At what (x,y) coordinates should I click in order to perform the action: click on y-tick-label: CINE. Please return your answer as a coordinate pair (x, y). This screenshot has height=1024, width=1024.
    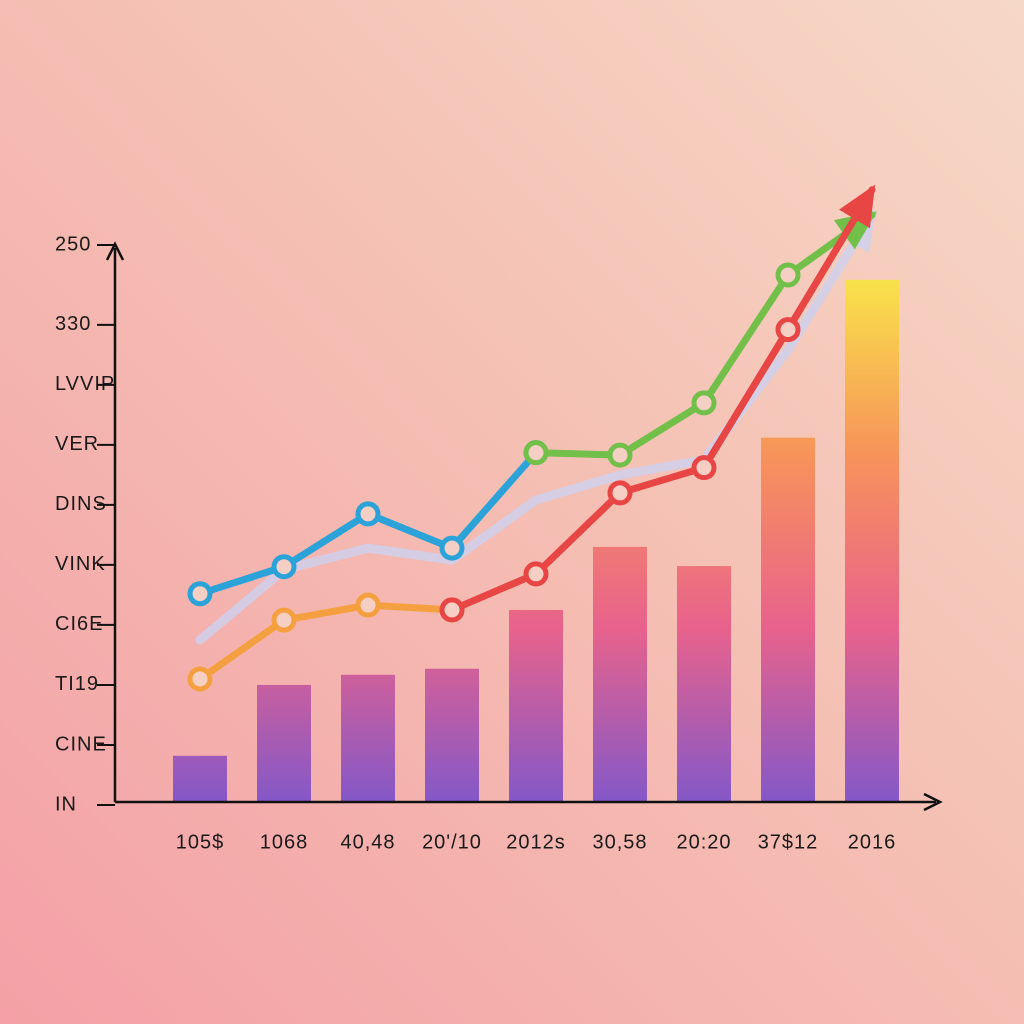
    Looking at the image, I should click on (81, 744).